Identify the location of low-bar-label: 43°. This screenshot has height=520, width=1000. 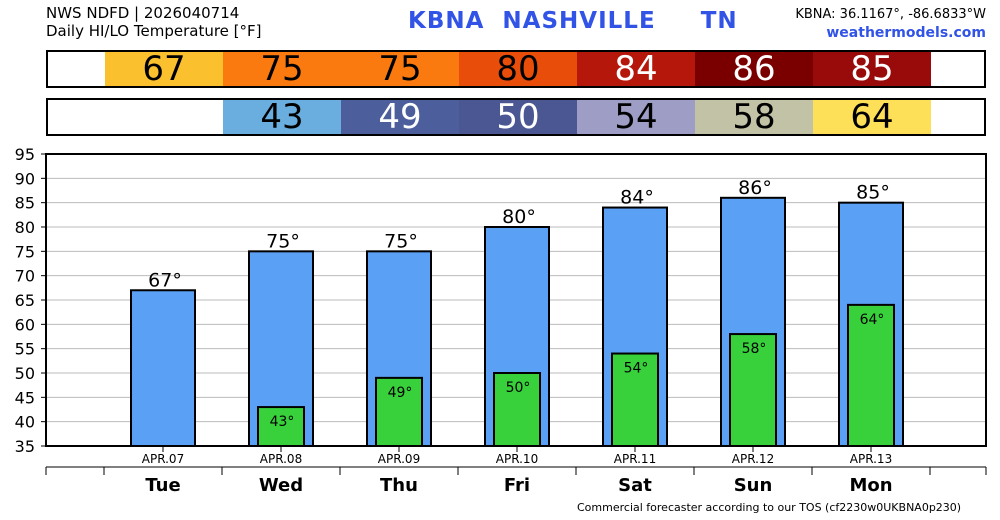
(282, 422).